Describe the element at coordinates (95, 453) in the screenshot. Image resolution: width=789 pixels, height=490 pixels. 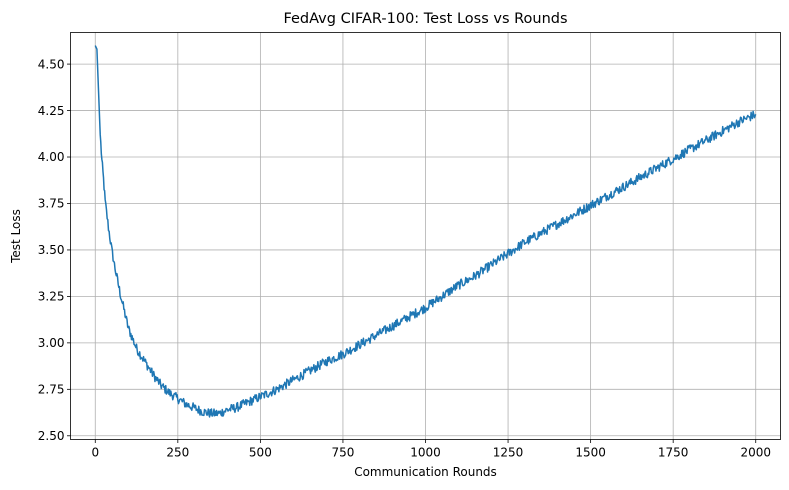
I see `x-tick-label: 0` at that location.